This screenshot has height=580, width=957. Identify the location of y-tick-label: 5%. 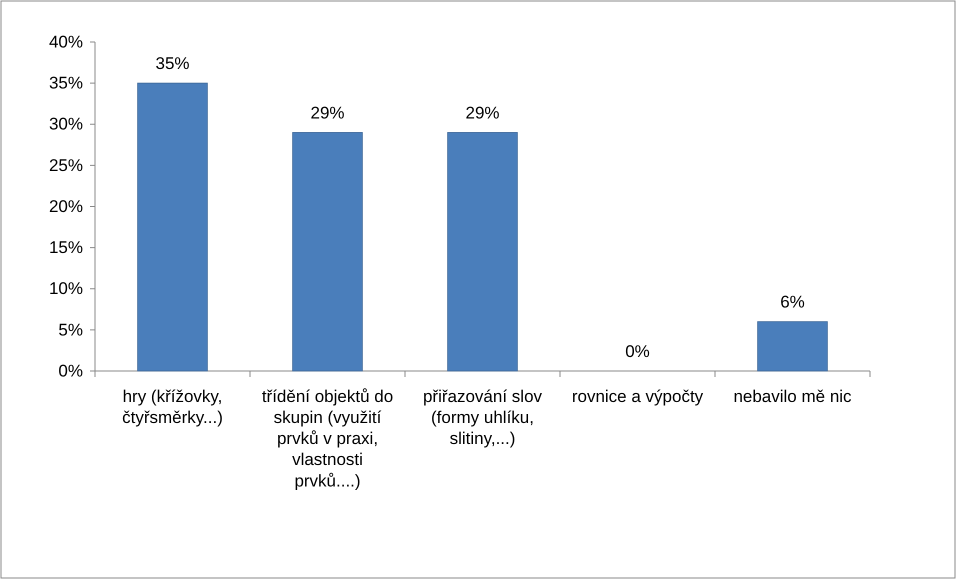
(70, 330).